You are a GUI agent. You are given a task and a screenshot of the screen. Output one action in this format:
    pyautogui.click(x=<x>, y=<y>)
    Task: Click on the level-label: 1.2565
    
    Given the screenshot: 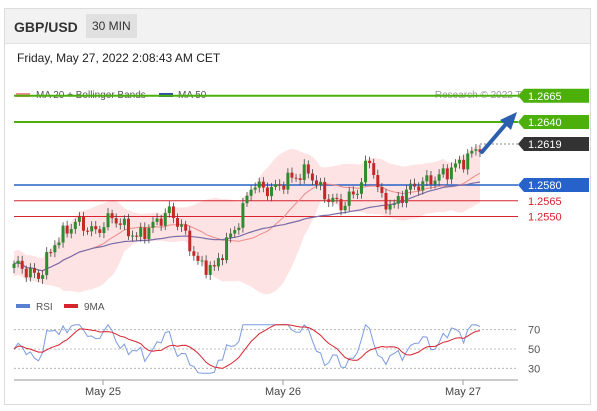 What is the action you would take?
    pyautogui.click(x=545, y=202)
    